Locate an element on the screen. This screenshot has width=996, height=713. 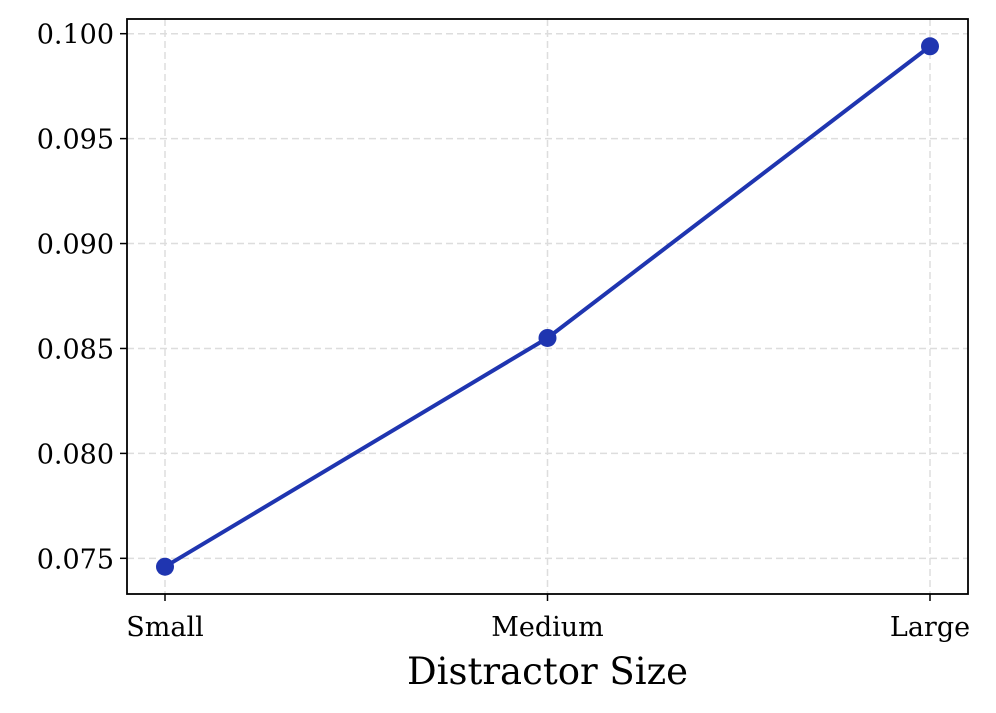
y-tick-label: 0.090 is located at coordinates (75, 245).